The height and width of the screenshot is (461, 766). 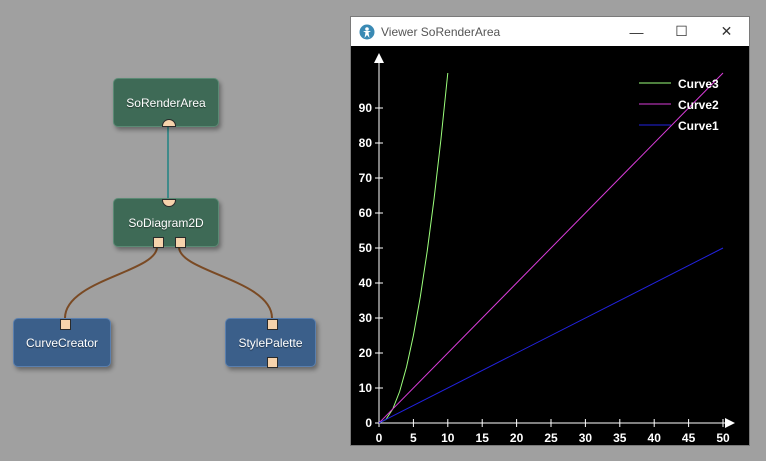 I want to click on module-label: SoRenderArea, so click(x=166, y=102).